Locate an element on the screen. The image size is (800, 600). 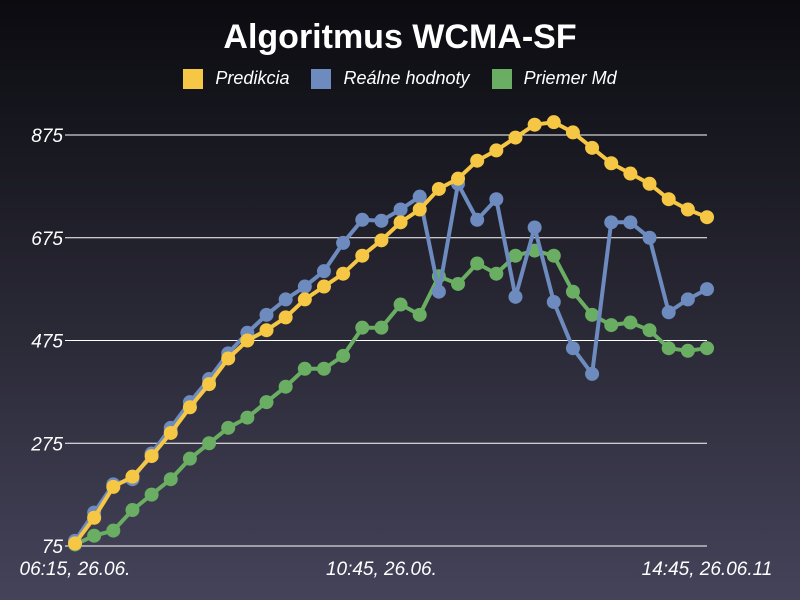
y-tick-label: 675 is located at coordinates (47, 239).